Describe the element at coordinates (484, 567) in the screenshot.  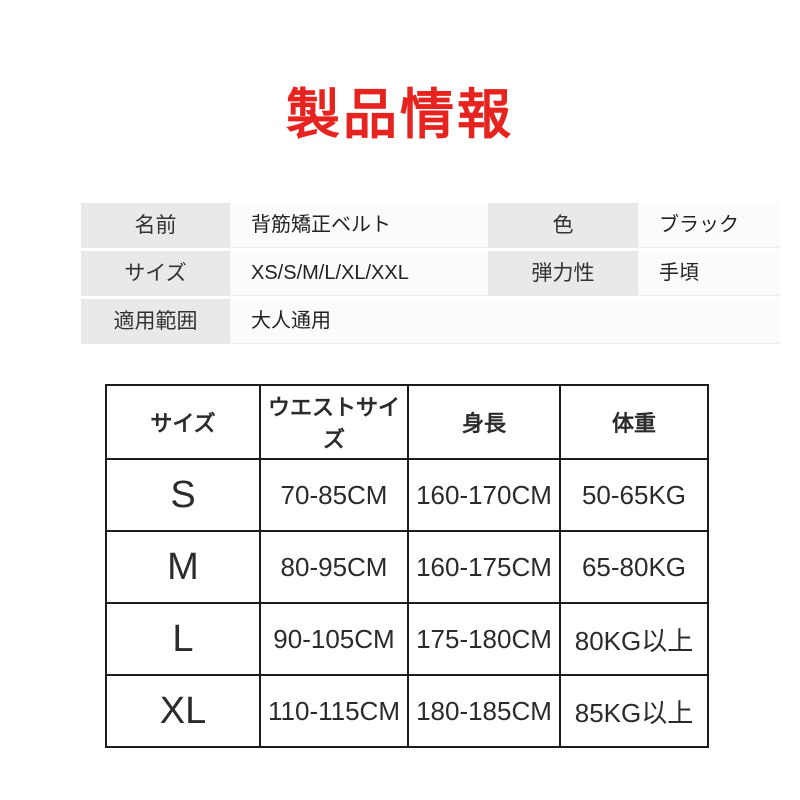
I see `size-cell-height: 160-175CM` at that location.